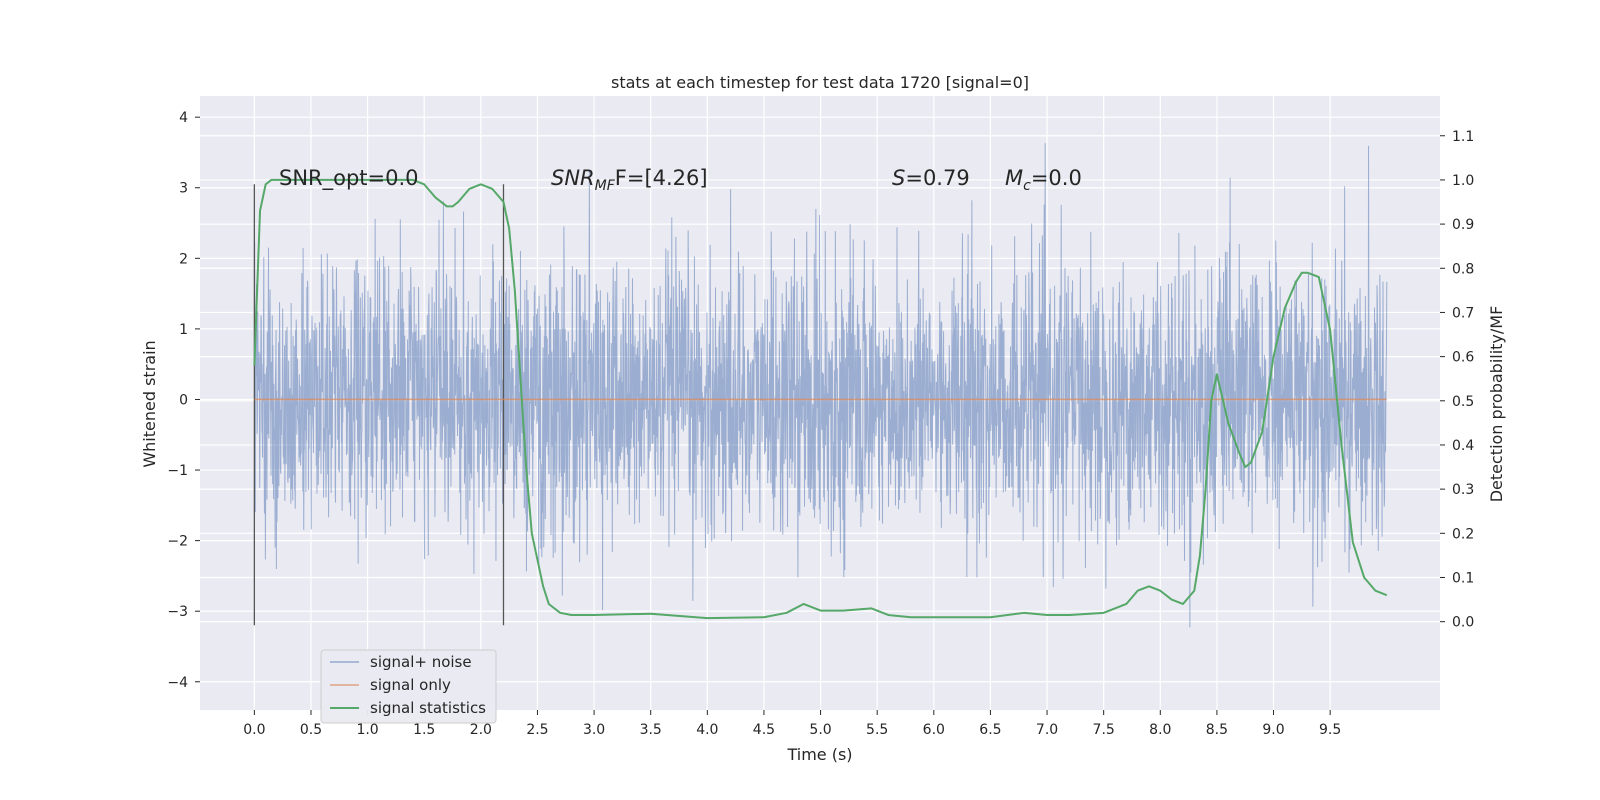 Image resolution: width=1600 pixels, height=800 pixels. What do you see at coordinates (177, 542) in the screenshot?
I see `y-tick-label: −2` at bounding box center [177, 542].